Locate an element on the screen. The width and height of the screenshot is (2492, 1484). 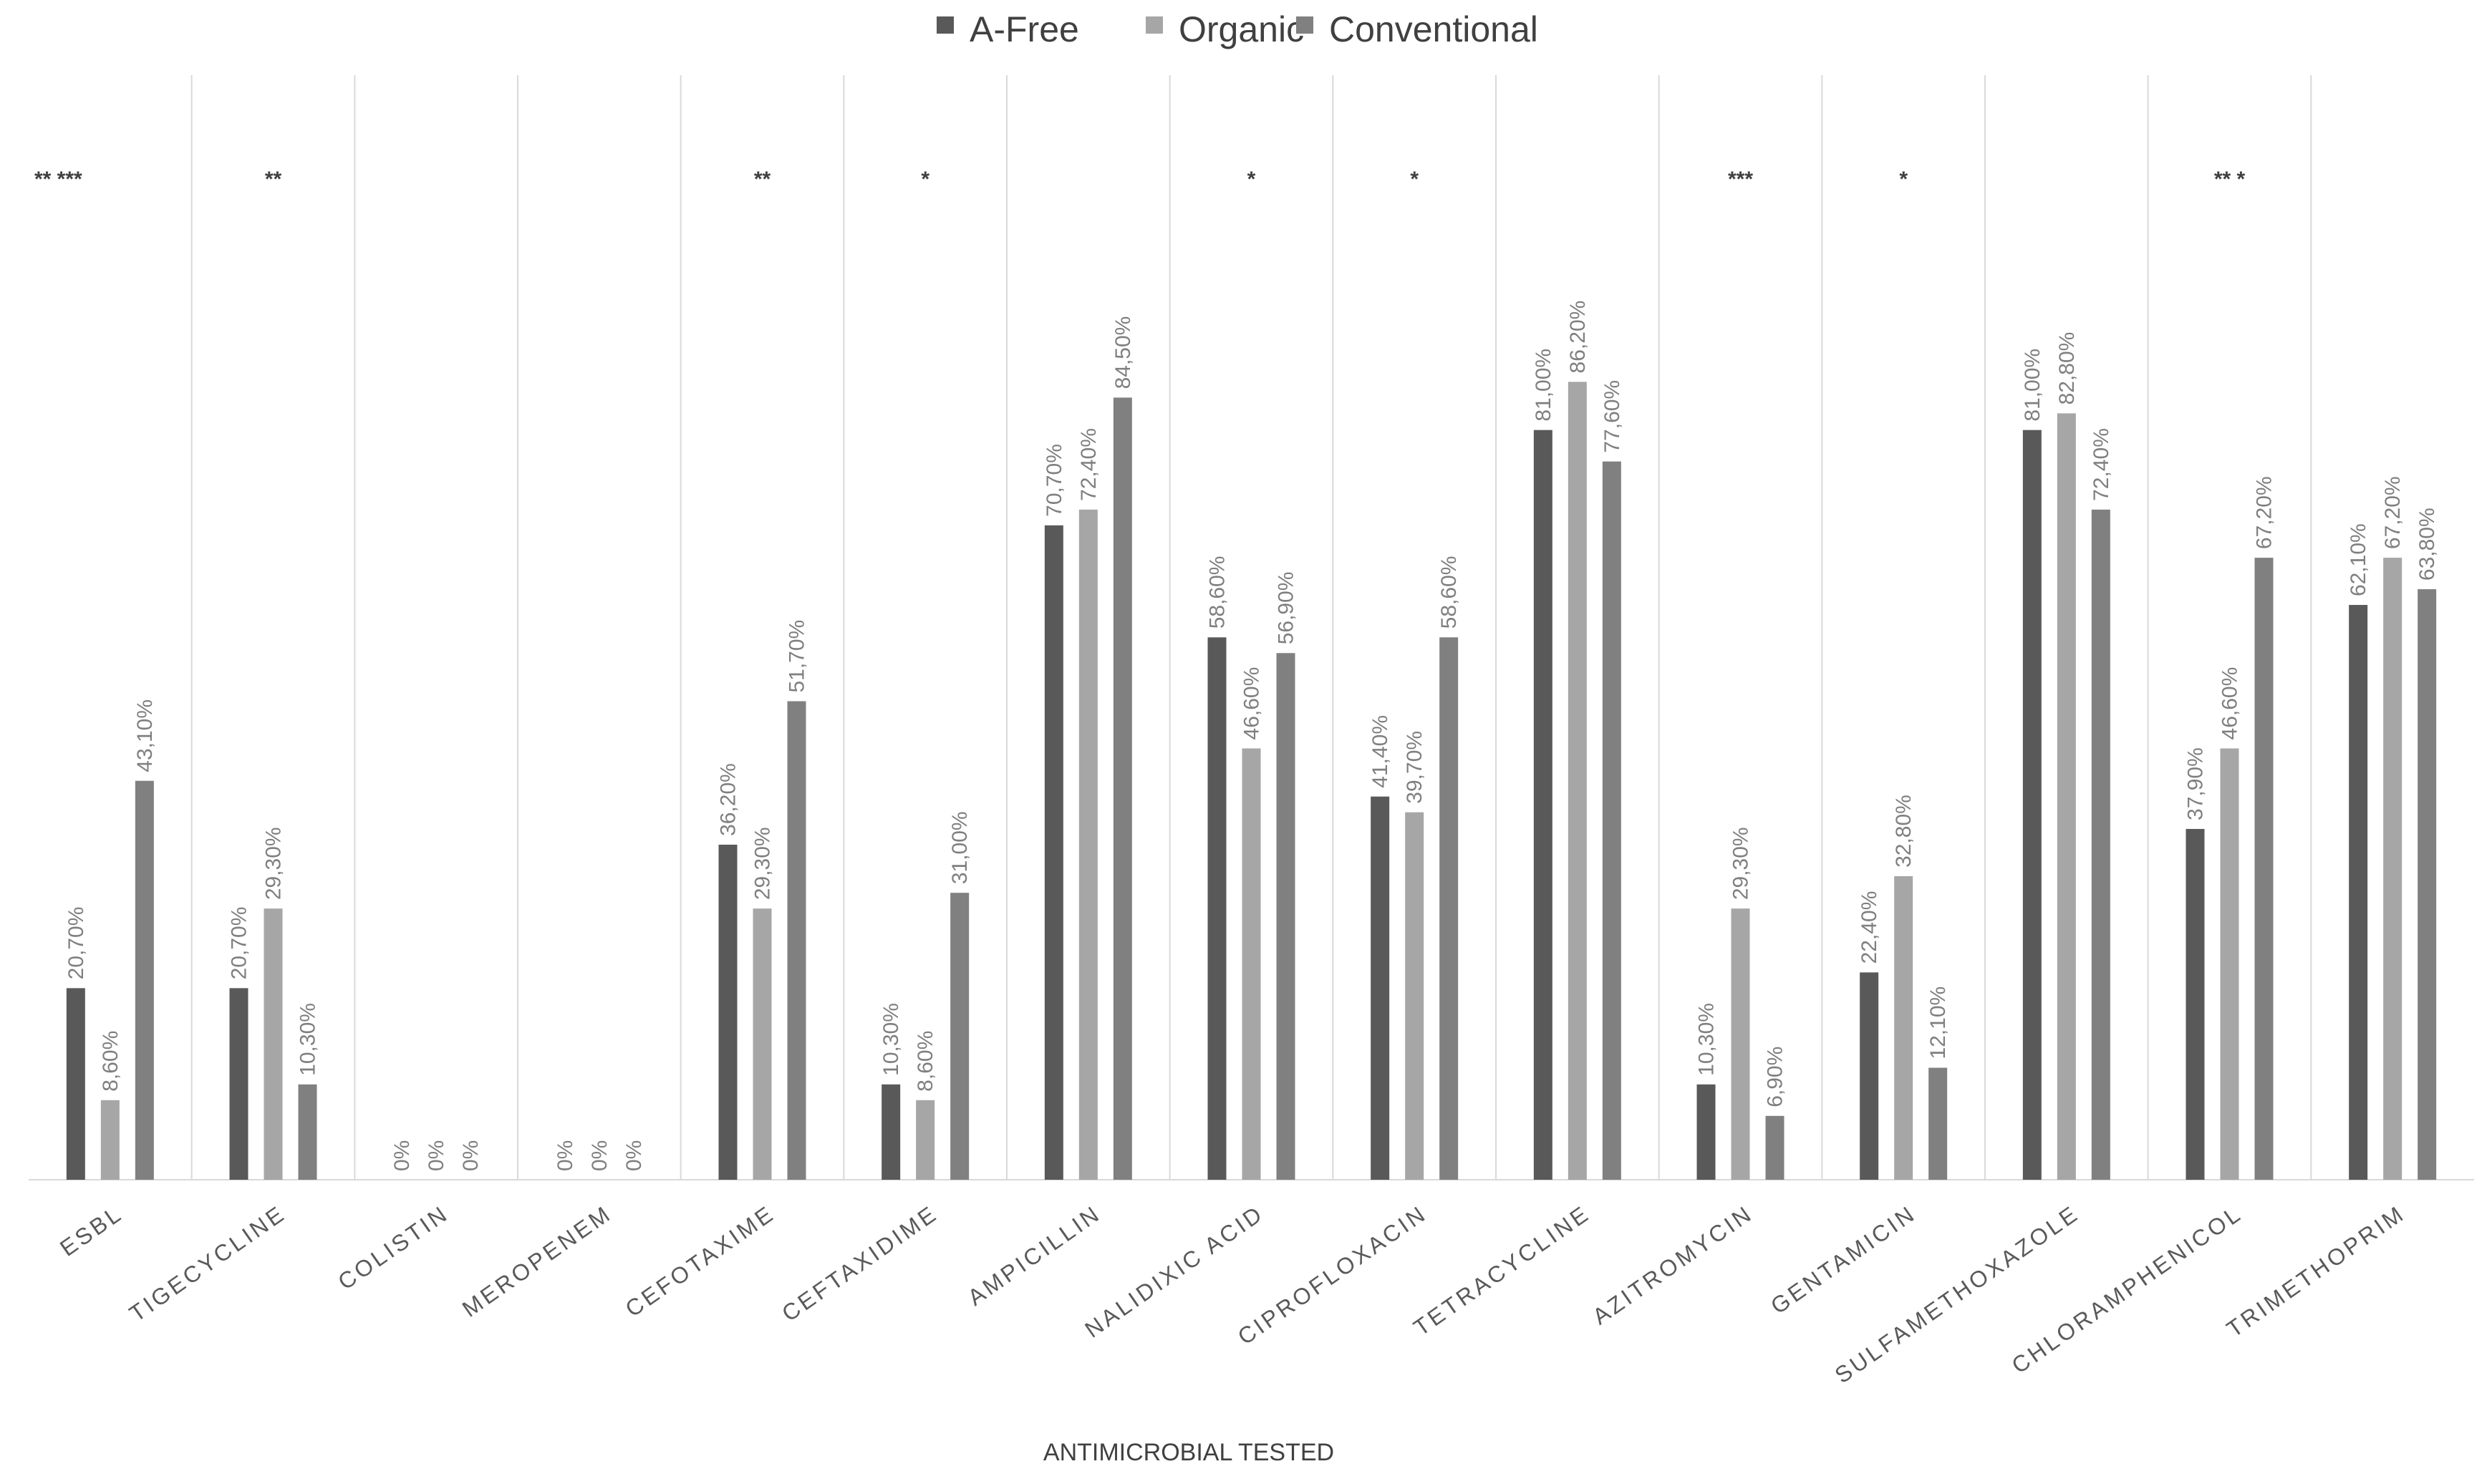
legend: A-Free Organic Conventional is located at coordinates (1237, 29).